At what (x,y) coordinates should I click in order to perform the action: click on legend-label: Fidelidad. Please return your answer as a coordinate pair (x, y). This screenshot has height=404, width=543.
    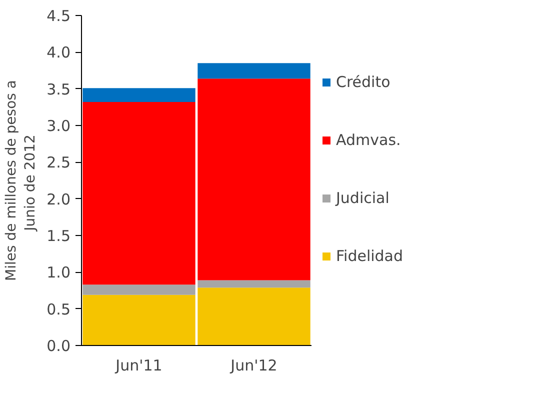
    Looking at the image, I should click on (370, 256).